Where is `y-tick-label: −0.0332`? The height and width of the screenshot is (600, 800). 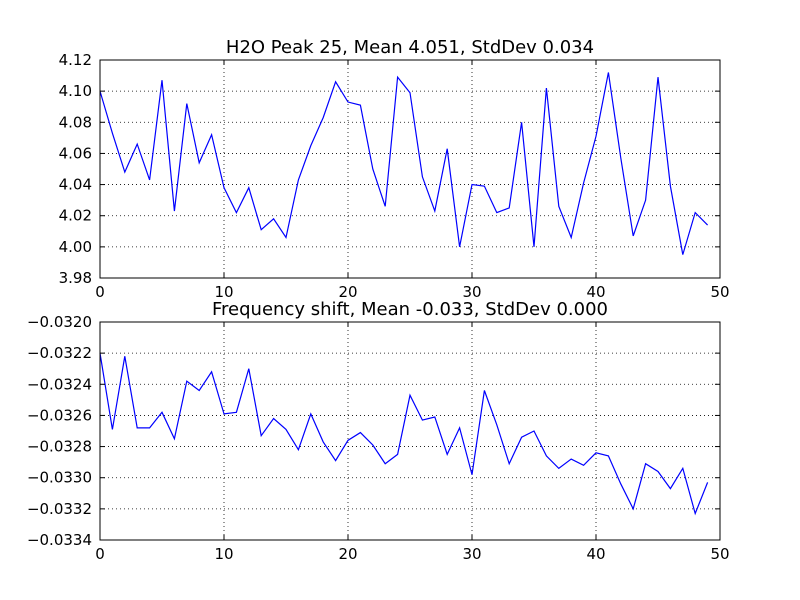
y-tick-label: −0.0332 is located at coordinates (59, 509).